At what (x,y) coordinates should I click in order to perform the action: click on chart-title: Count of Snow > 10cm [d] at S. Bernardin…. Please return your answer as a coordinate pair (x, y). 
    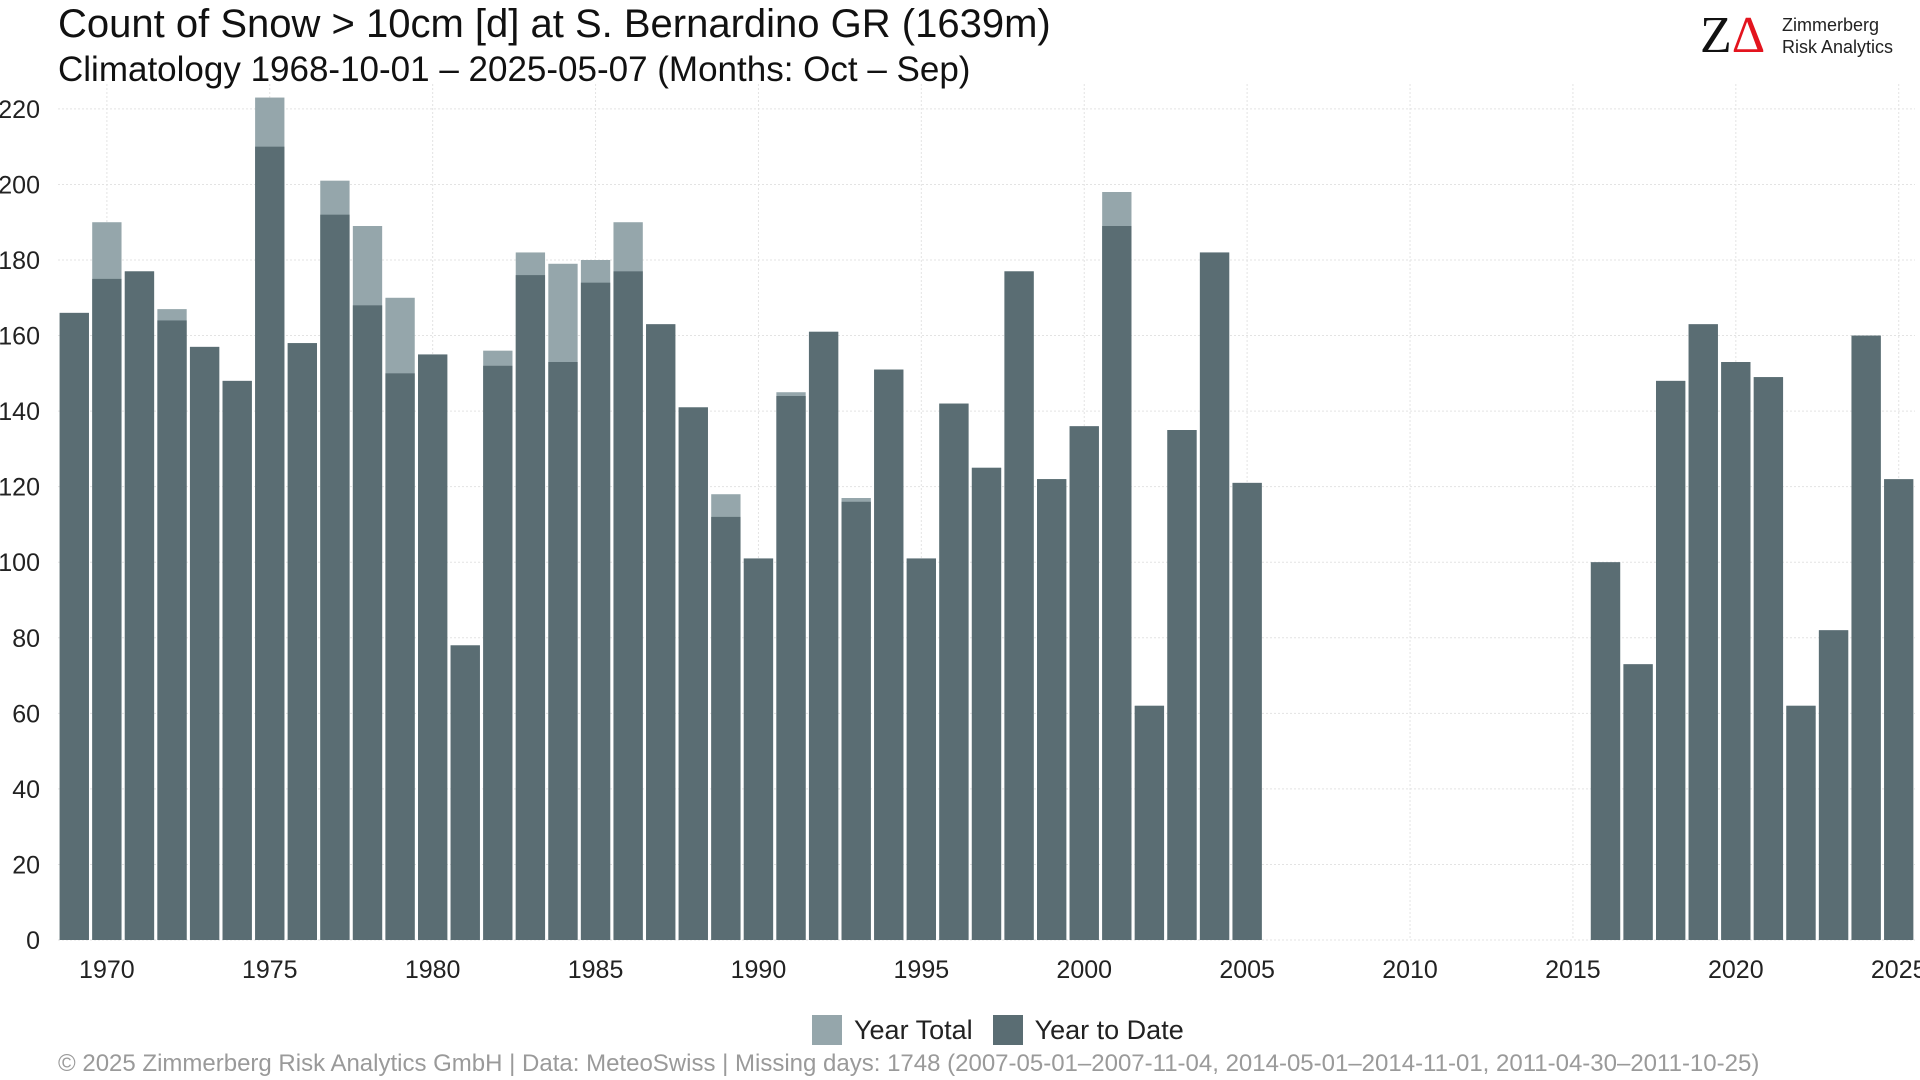
    Looking at the image, I should click on (554, 24).